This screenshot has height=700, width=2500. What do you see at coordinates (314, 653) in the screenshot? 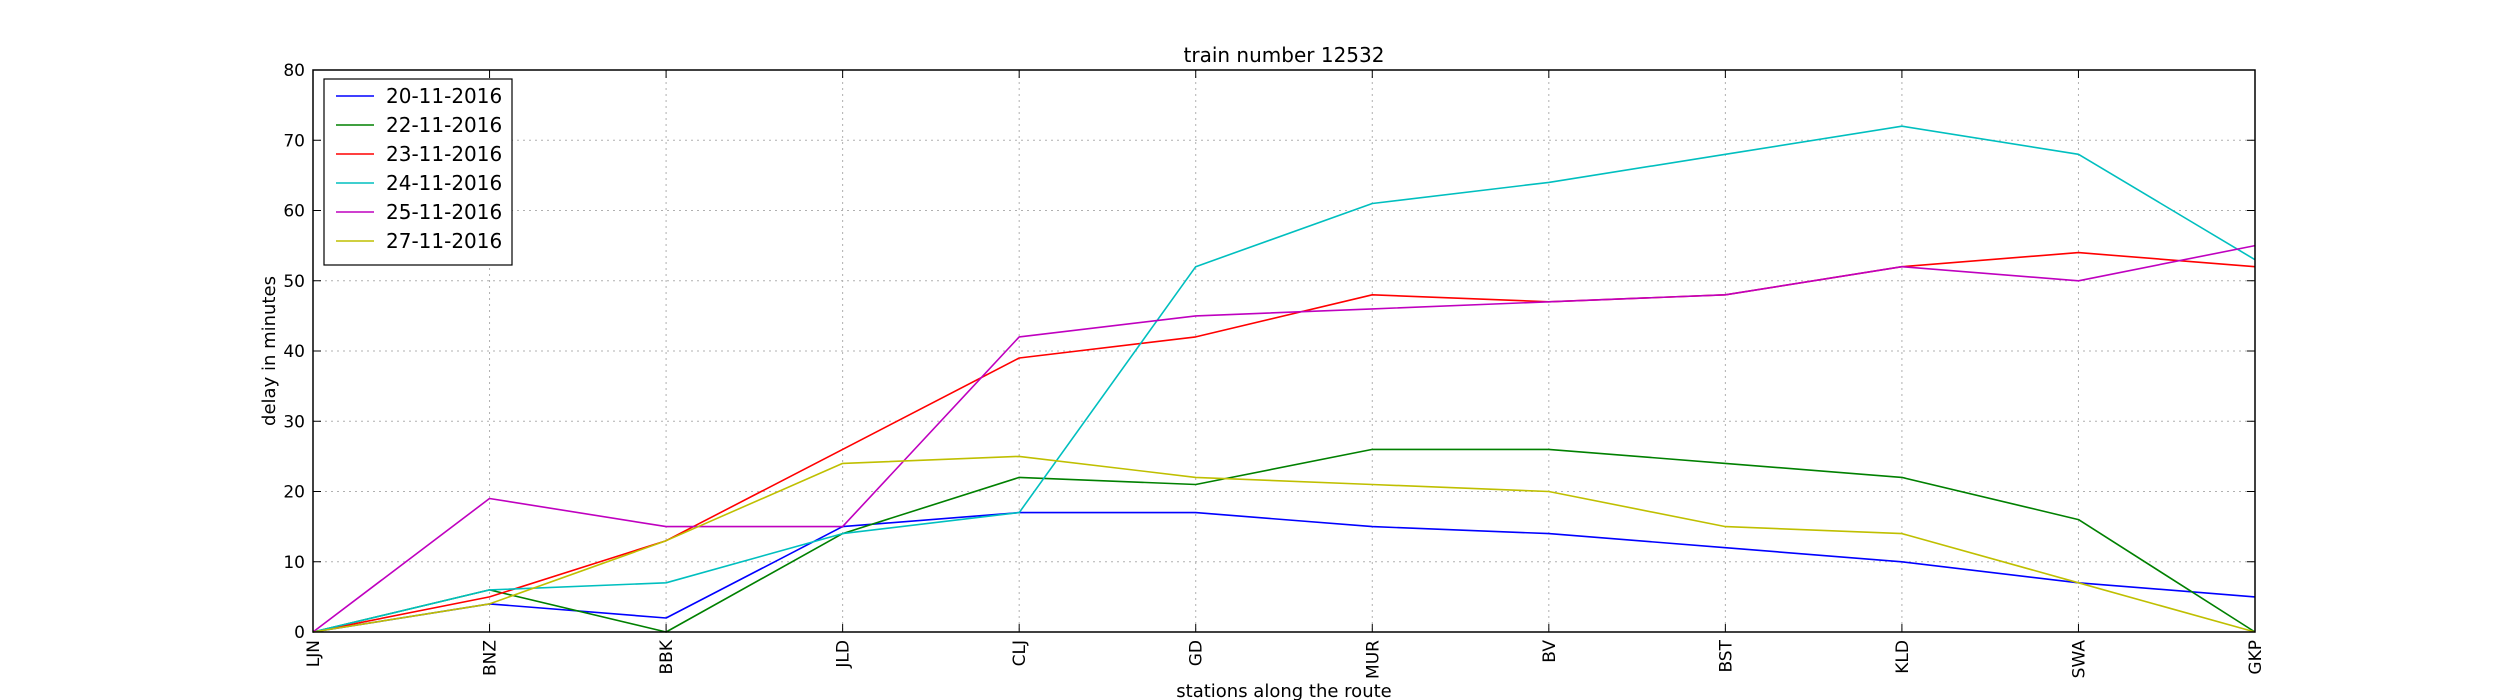
I see `x-tick-label: LJN` at bounding box center [314, 653].